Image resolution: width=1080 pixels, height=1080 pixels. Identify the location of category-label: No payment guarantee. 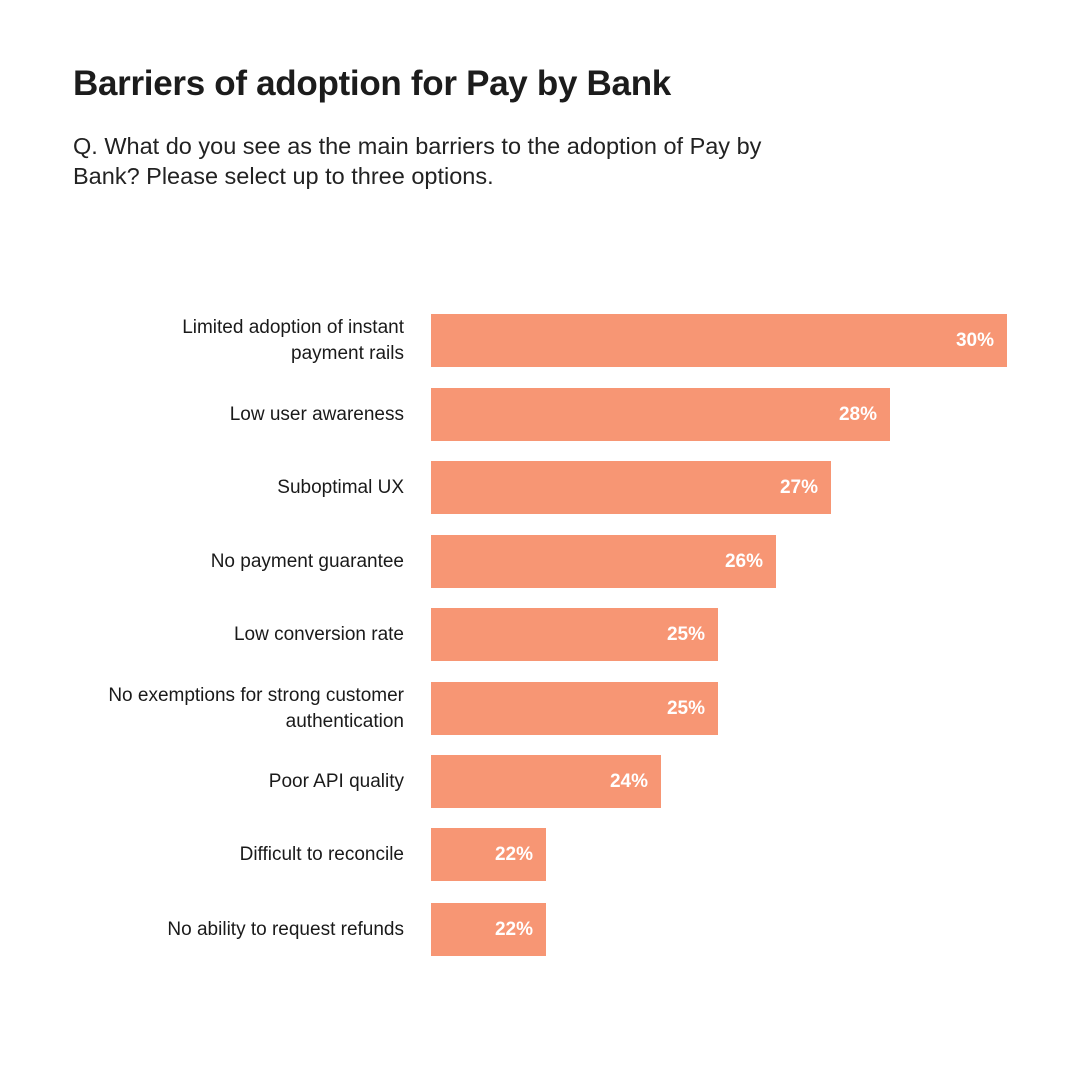
(224, 561).